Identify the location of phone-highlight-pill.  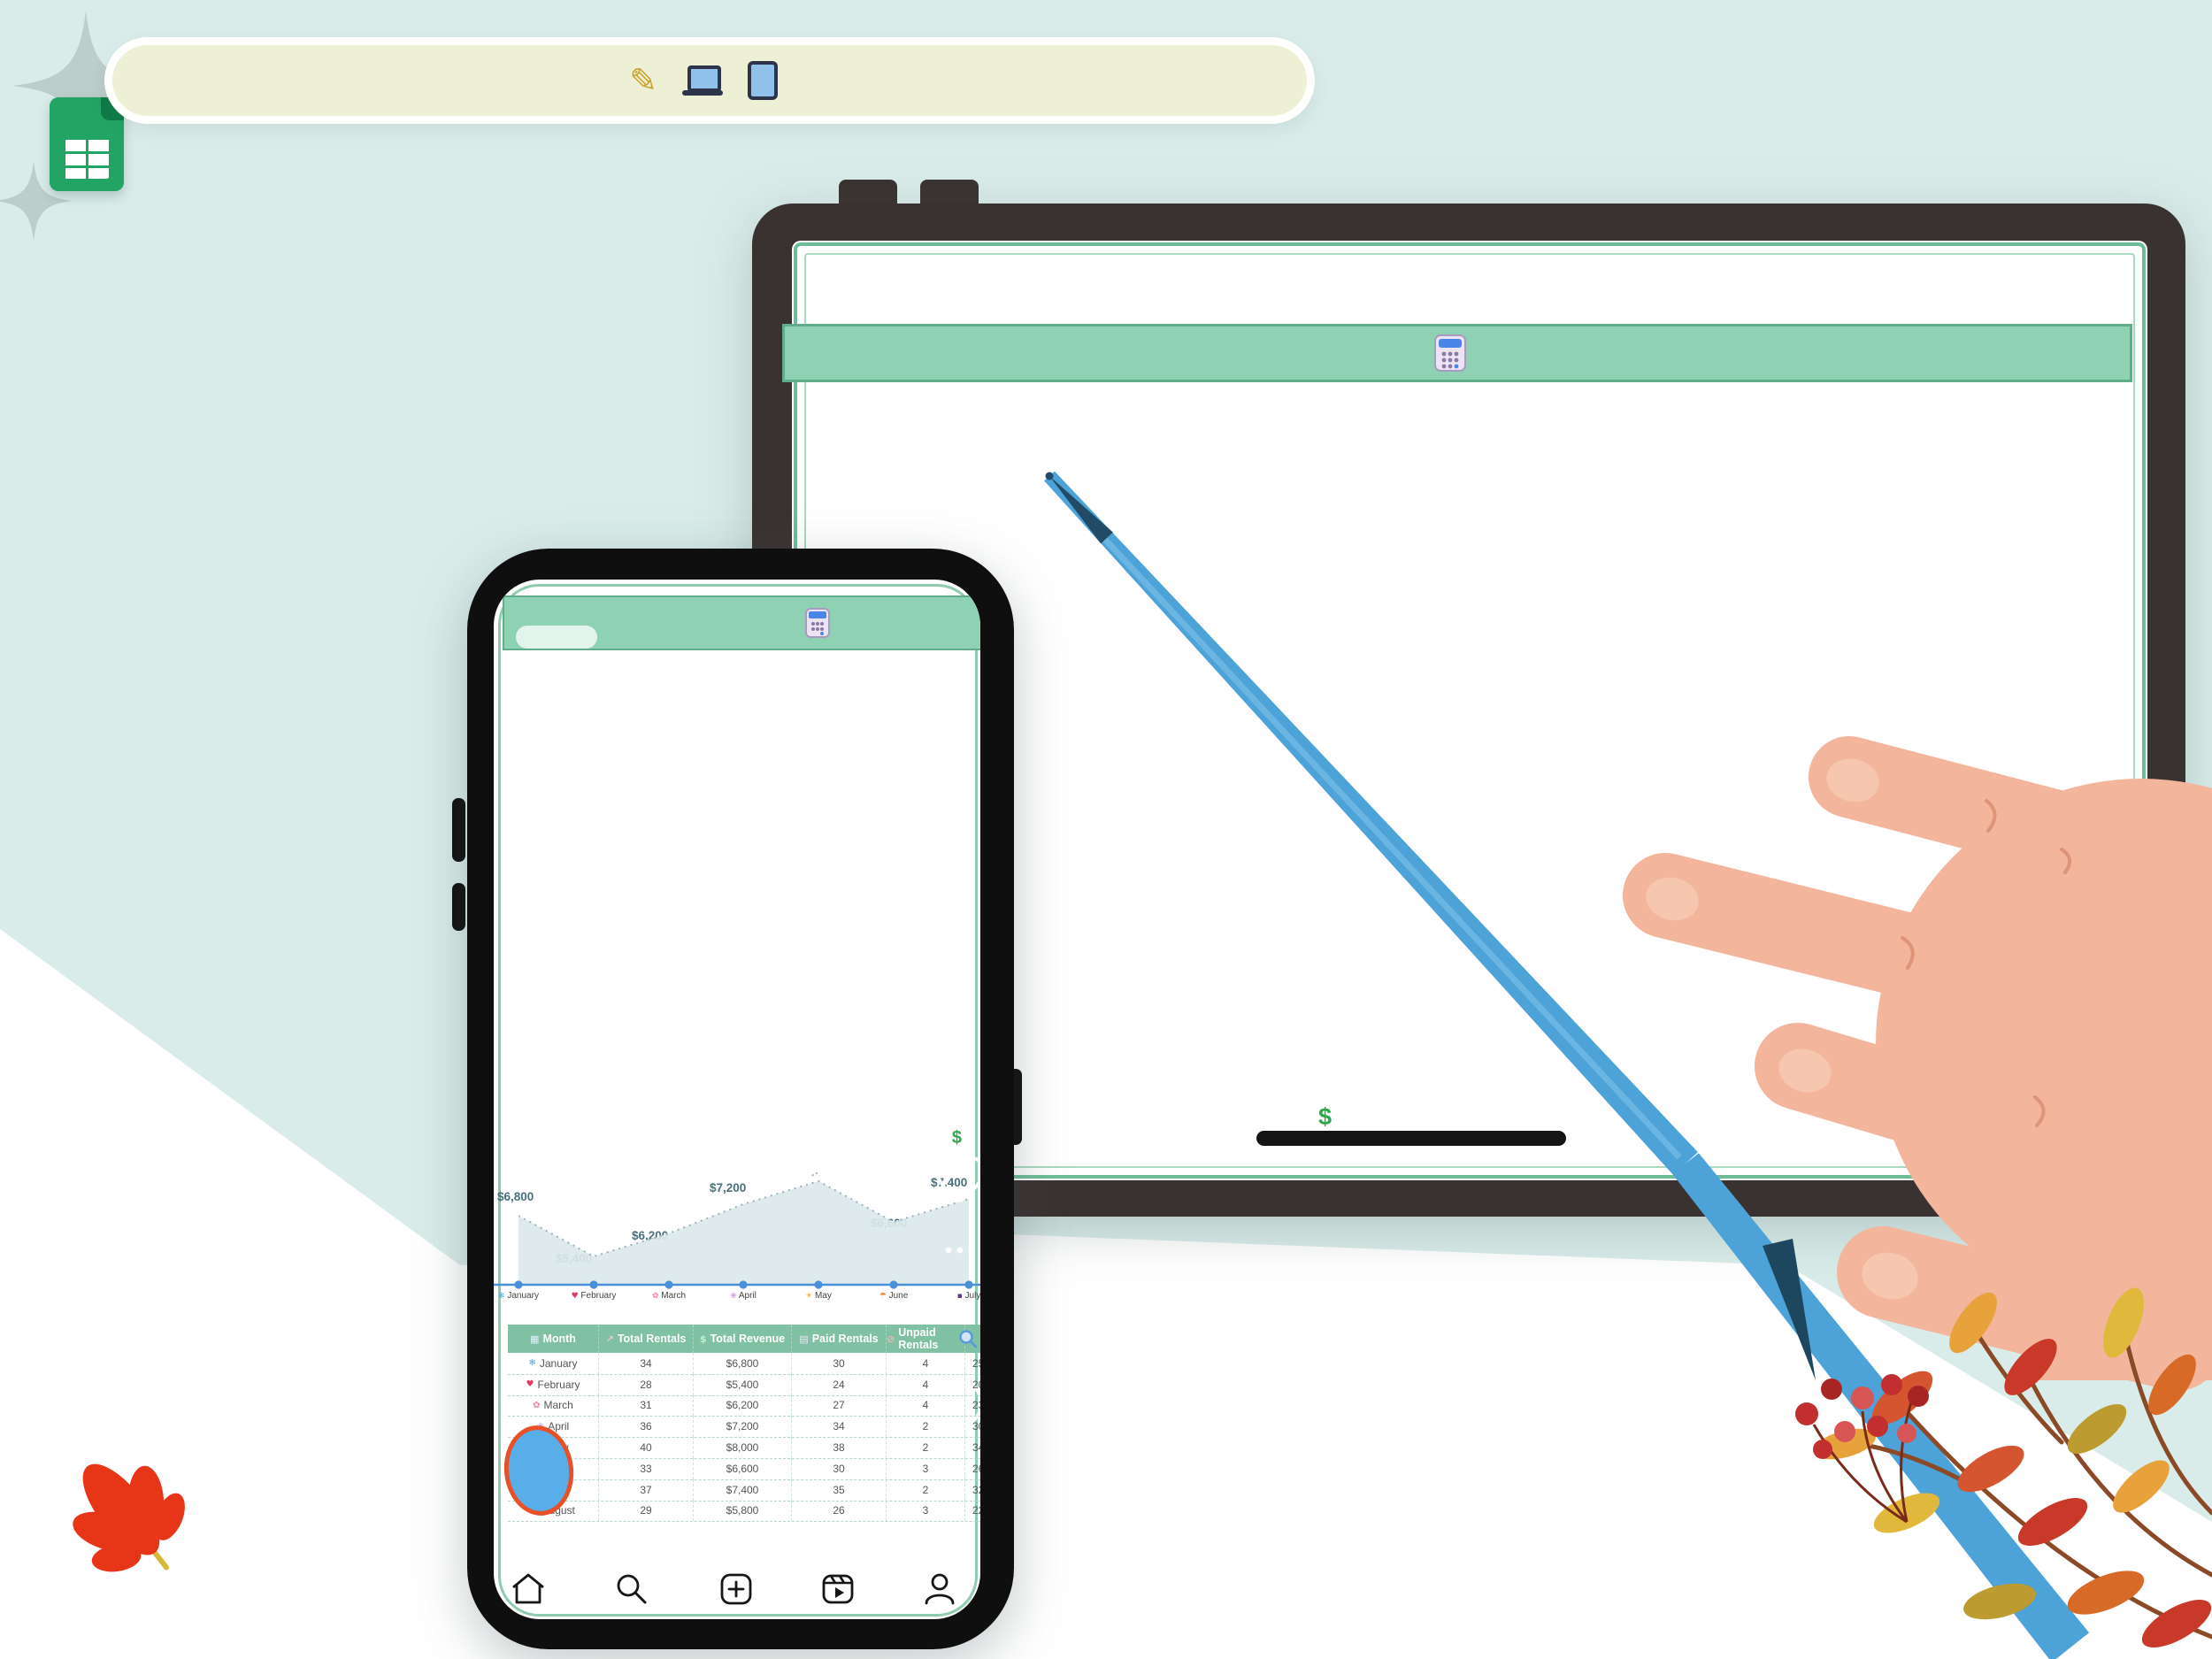
(557, 638).